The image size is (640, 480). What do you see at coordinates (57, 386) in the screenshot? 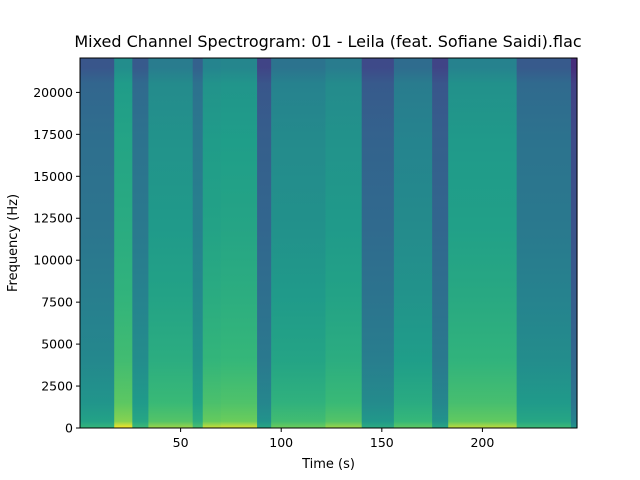
I see `y-tick-label: 2500` at bounding box center [57, 386].